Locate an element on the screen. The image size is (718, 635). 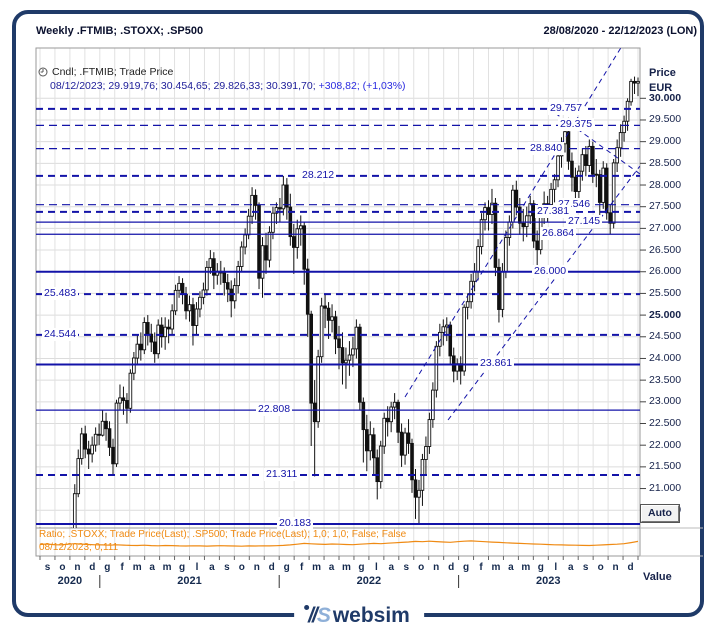
price-tick-label: 24.000 is located at coordinates (665, 357).